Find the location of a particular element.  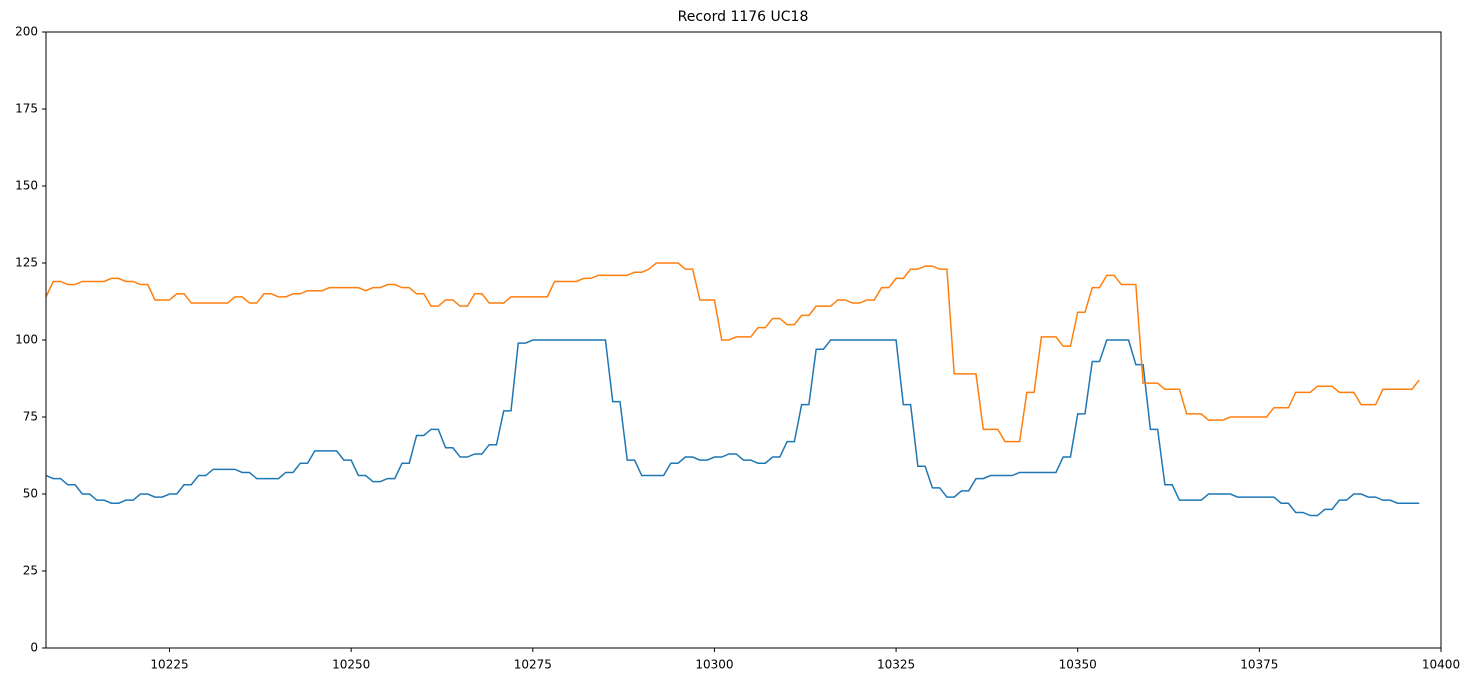

x-tick-label: 10400 is located at coordinates (1441, 665).